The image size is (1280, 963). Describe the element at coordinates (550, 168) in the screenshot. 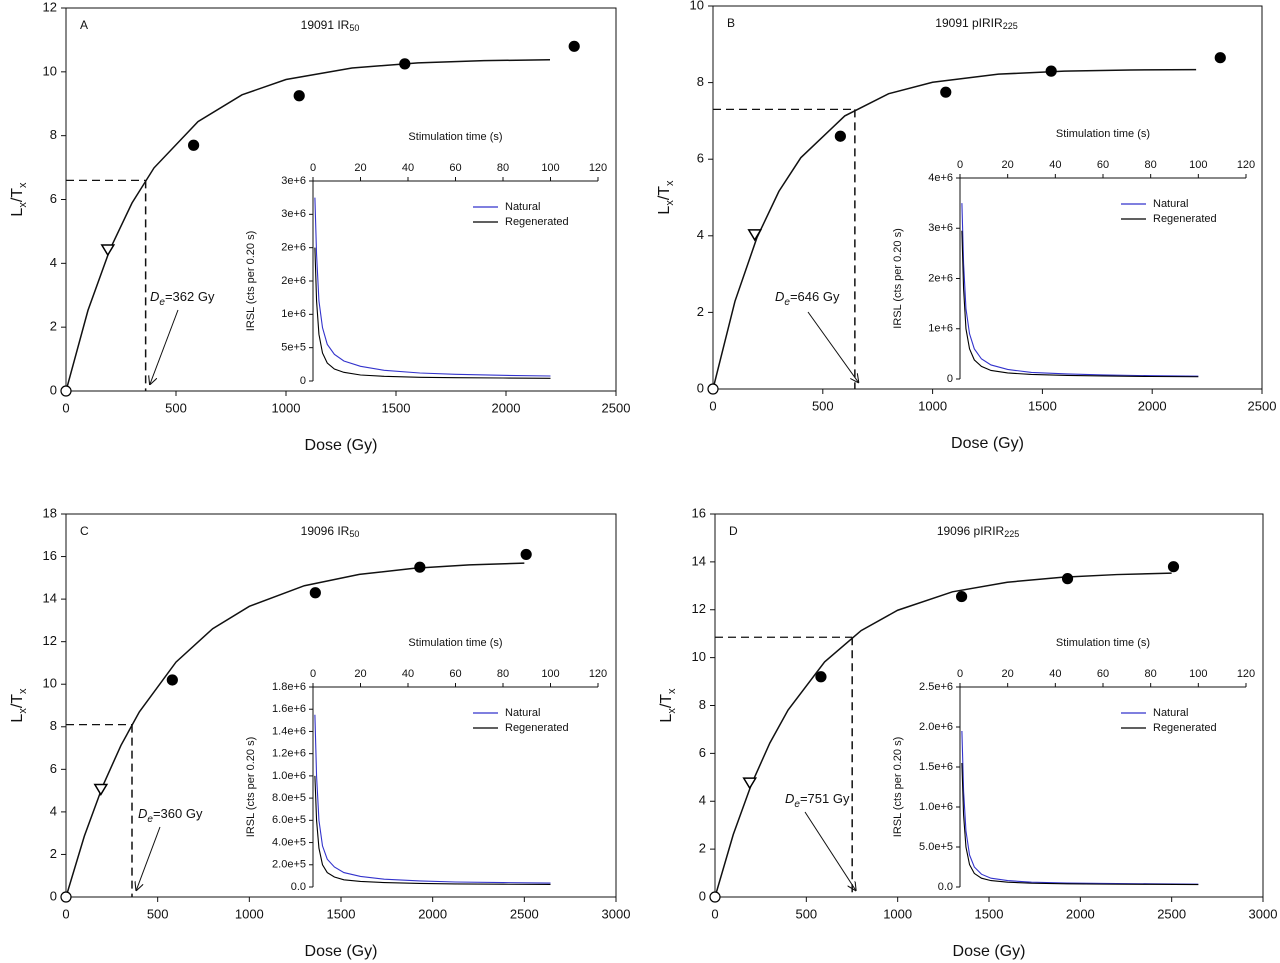

I see `inset-x-tick-label: 100` at that location.